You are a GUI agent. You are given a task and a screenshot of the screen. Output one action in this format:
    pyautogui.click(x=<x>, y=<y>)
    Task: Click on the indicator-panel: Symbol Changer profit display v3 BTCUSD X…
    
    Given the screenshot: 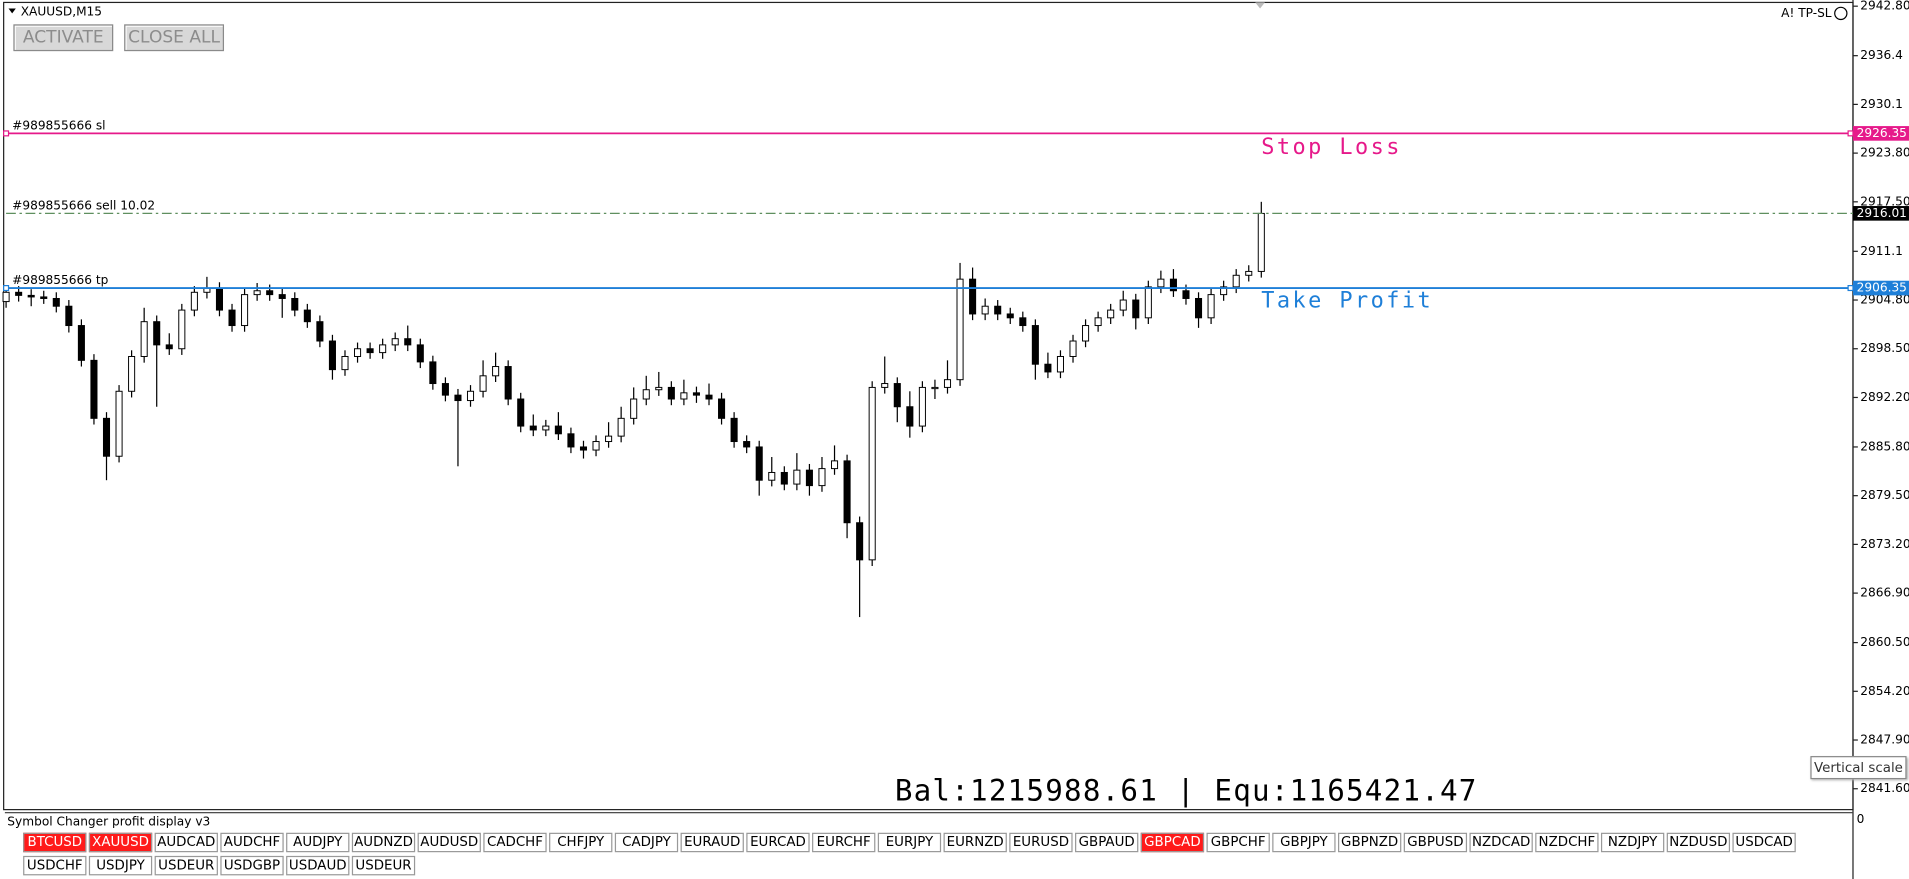 What is the action you would take?
    pyautogui.click(x=928, y=845)
    